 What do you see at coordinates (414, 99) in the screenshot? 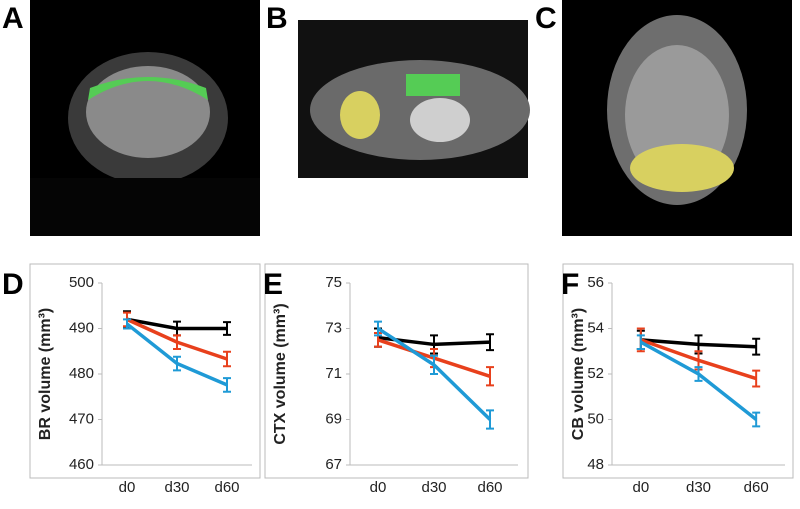
I see `mri-sagittal` at bounding box center [414, 99].